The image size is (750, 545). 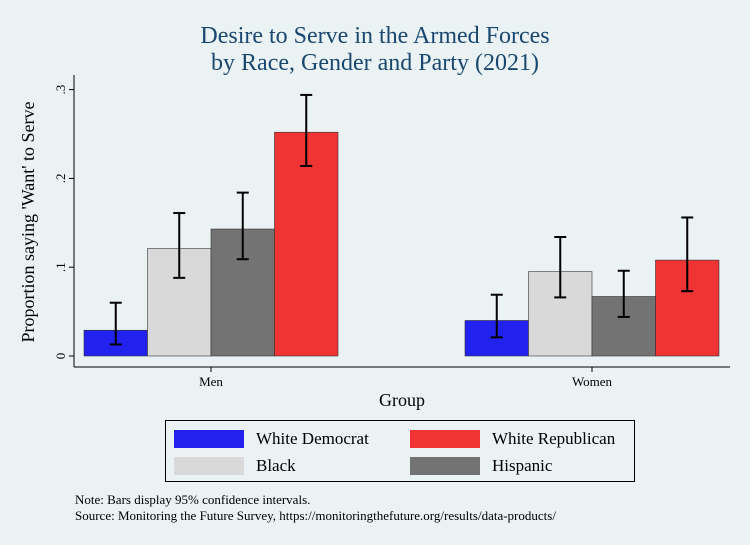 What do you see at coordinates (592, 381) in the screenshot?
I see `x-tick-label-women: Women` at bounding box center [592, 381].